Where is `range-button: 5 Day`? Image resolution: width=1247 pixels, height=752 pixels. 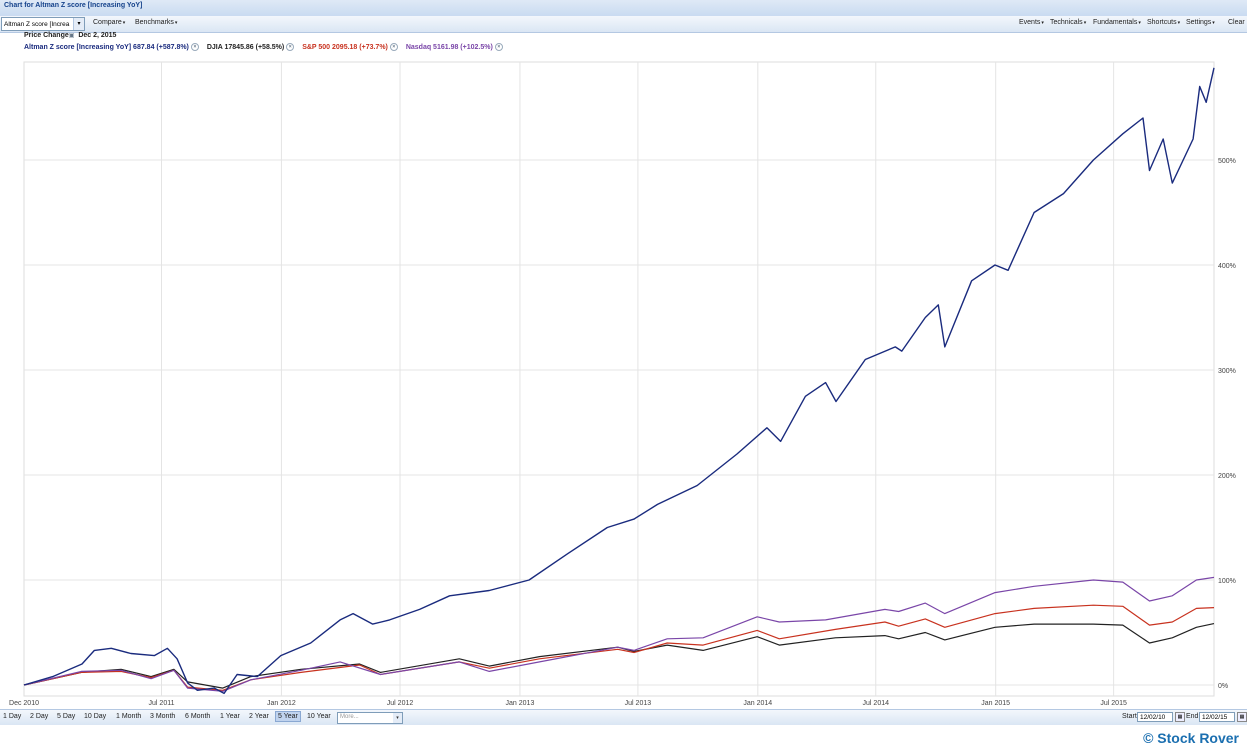
range-button: 5 Day is located at coordinates (66, 716).